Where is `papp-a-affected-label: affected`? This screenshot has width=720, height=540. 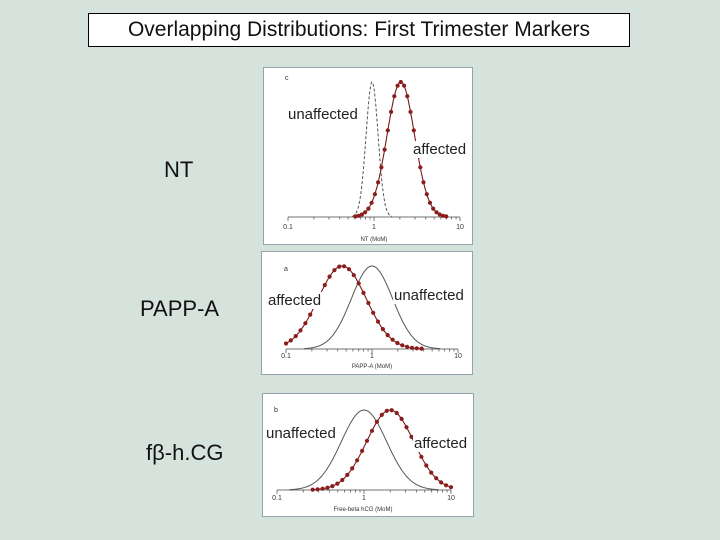
papp-a-affected-label: affected is located at coordinates (295, 300).